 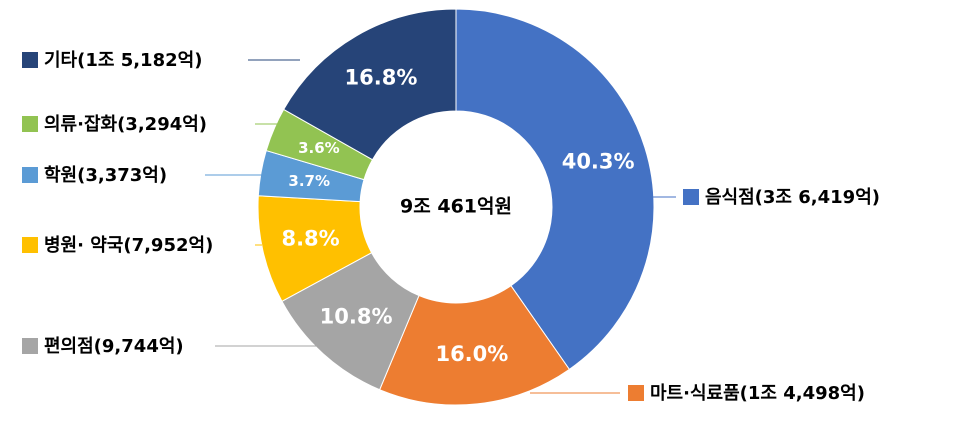 I want to click on value-label: 16.0%, so click(x=471, y=354).